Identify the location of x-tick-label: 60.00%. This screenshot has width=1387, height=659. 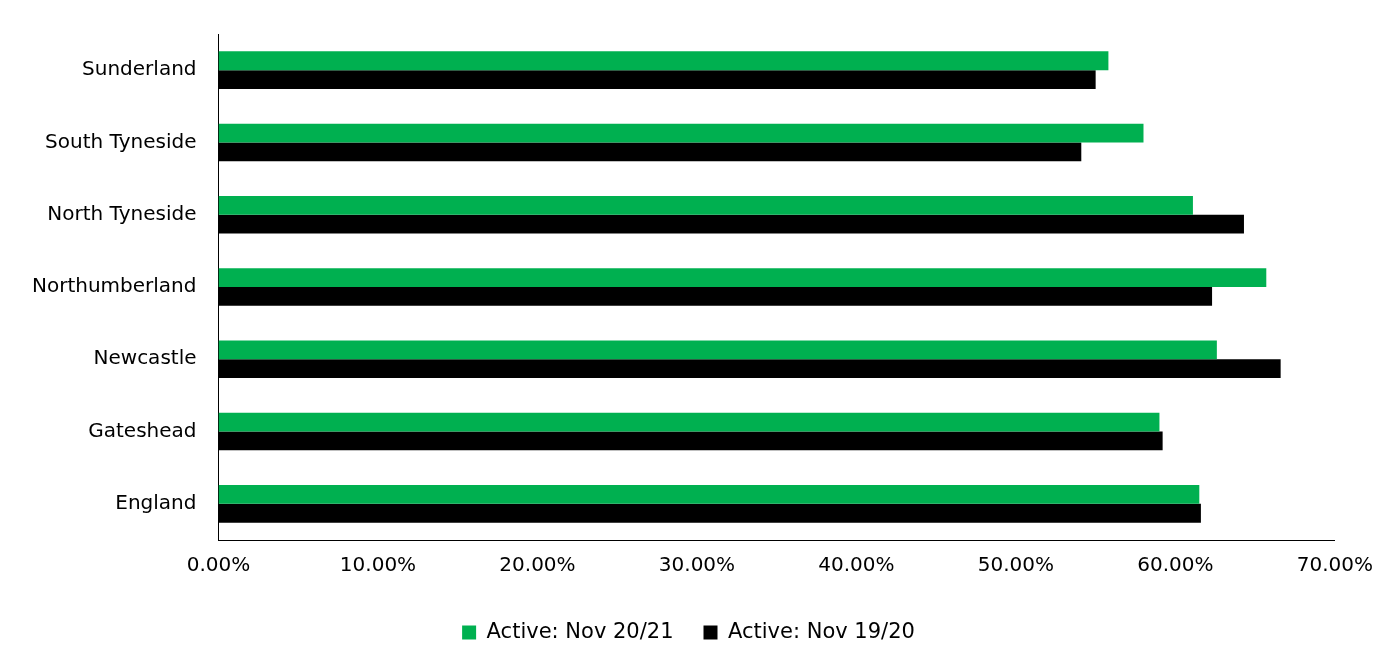
(1175, 564).